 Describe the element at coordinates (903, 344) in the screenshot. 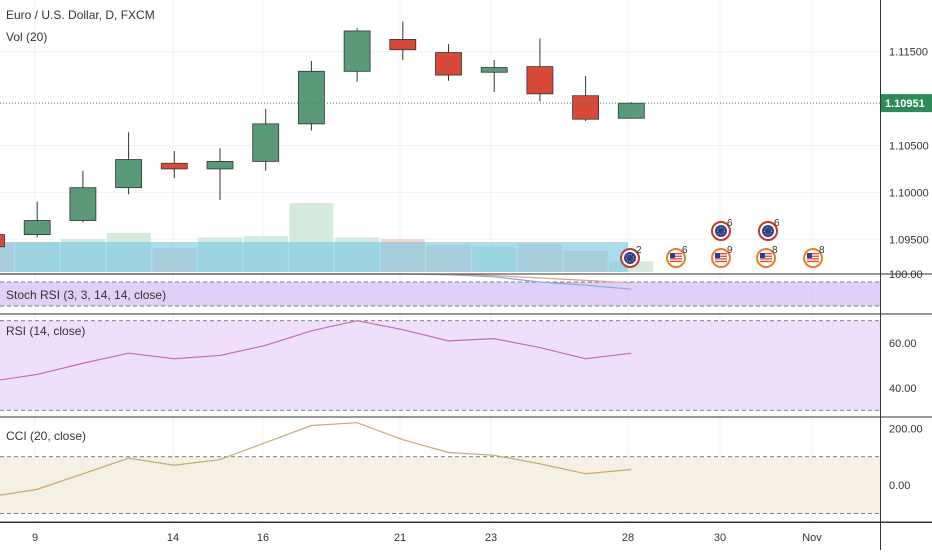

I see `rsi-tick-label: 60.00` at that location.